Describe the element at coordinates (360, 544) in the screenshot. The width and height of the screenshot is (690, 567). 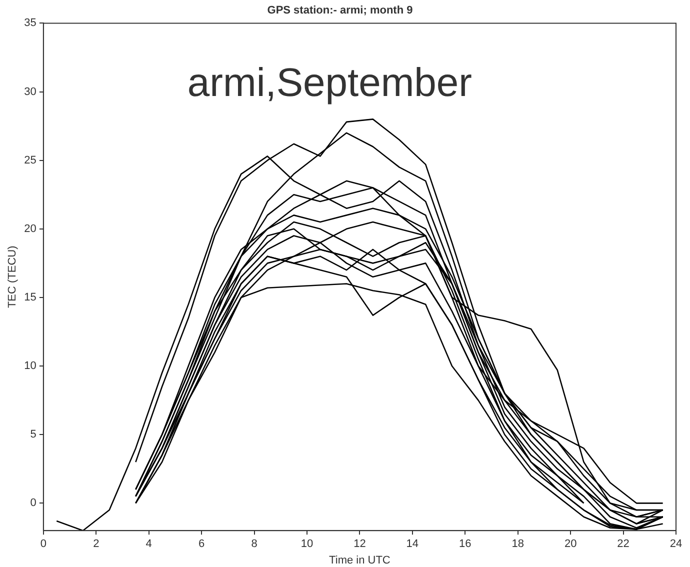
I see `x-tick-label: 12` at that location.